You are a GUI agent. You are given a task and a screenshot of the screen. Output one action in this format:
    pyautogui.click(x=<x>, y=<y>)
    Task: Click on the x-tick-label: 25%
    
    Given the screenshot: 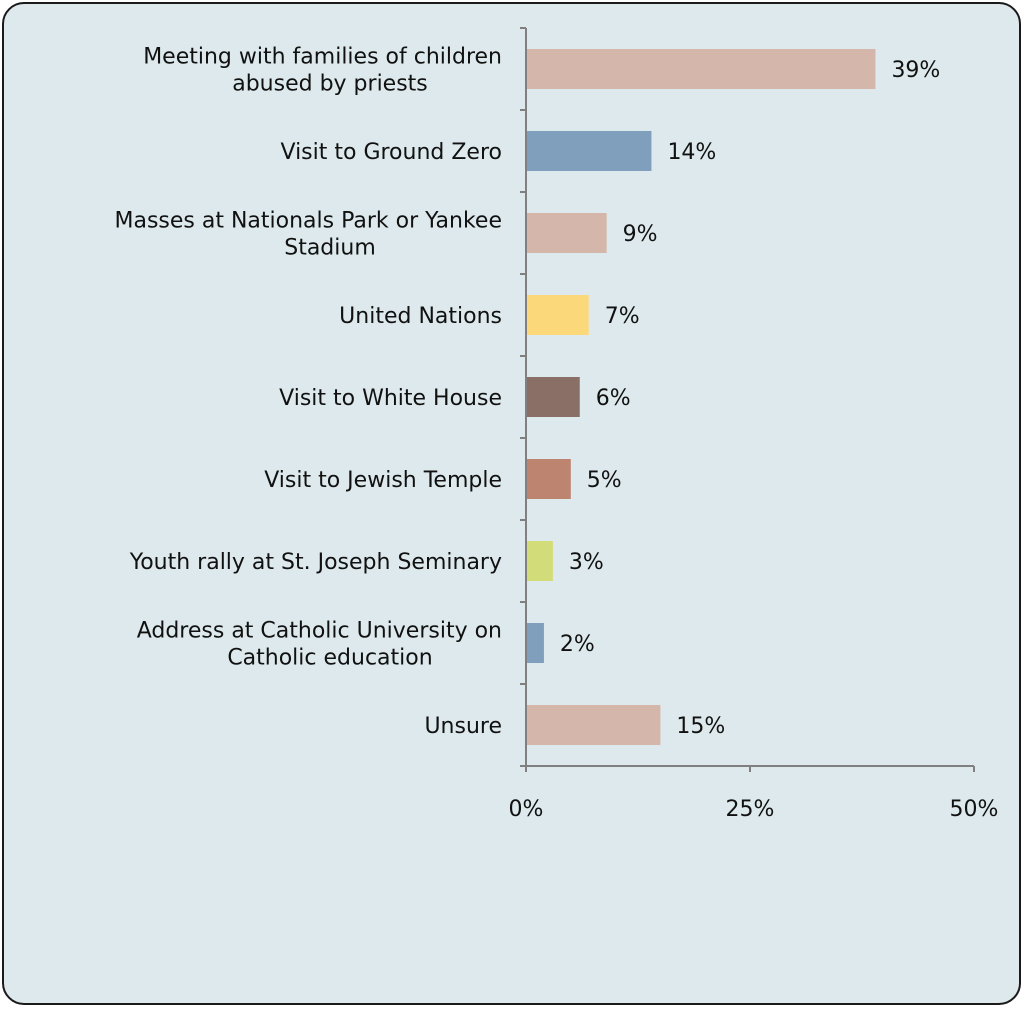 What is the action you would take?
    pyautogui.click(x=750, y=809)
    